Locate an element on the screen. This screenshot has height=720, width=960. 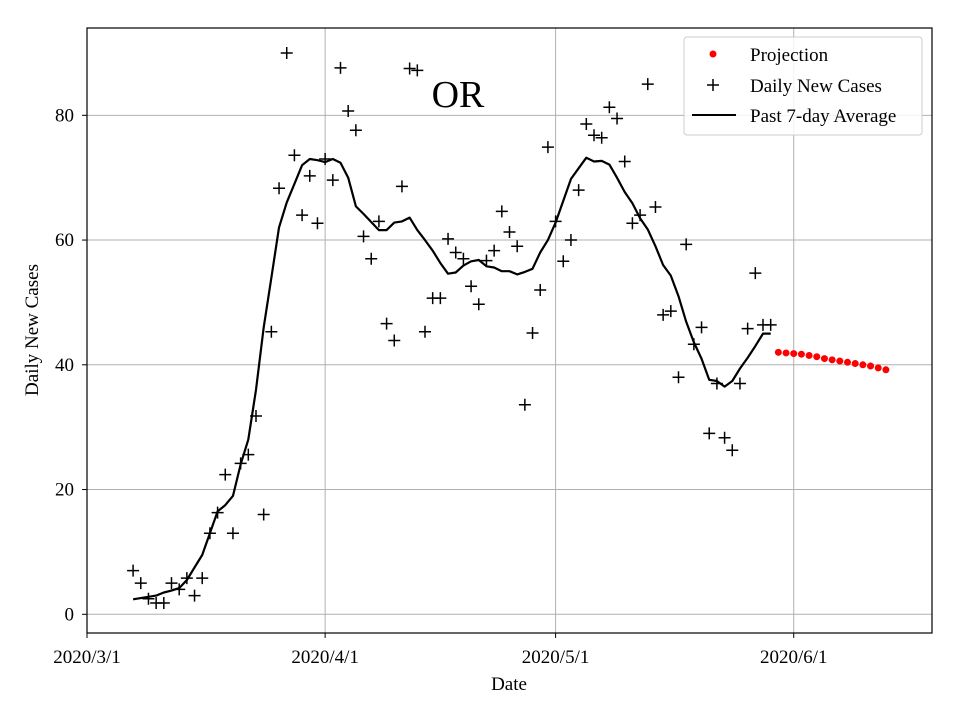
x-tick-label: 2020/3/1 is located at coordinates (87, 657).